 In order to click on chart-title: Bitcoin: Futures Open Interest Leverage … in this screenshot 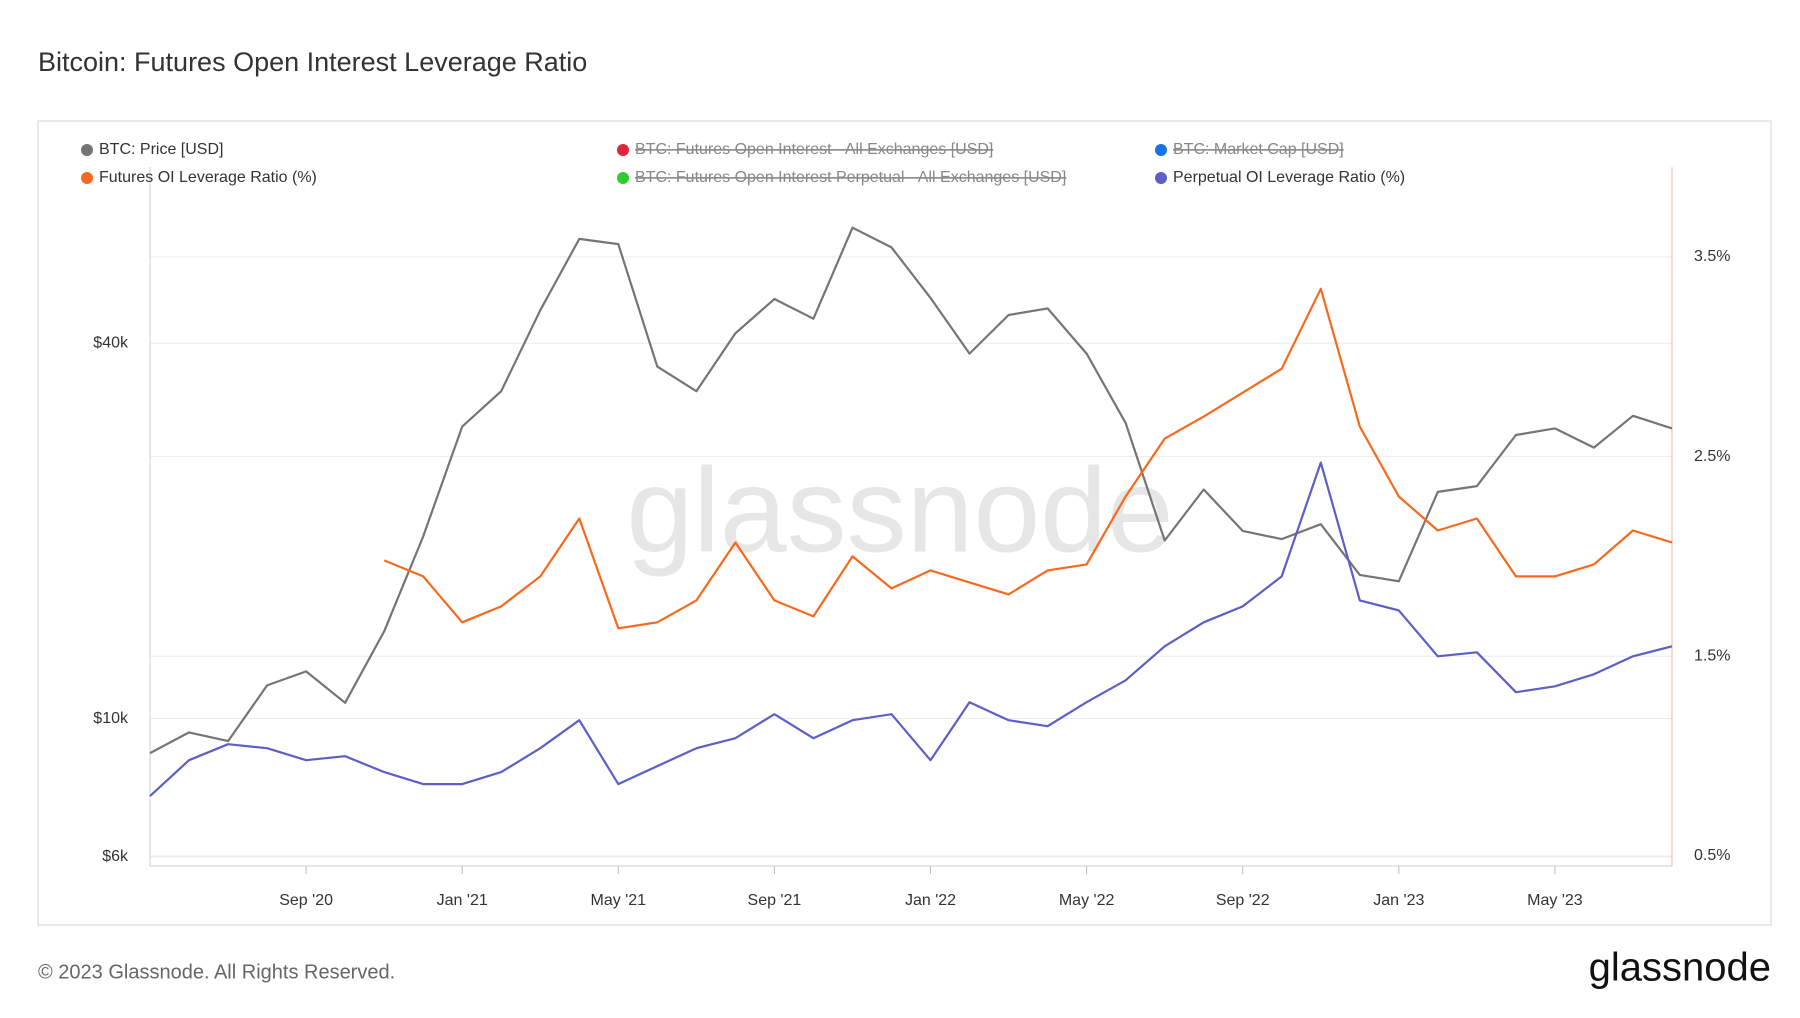, I will do `click(312, 62)`.